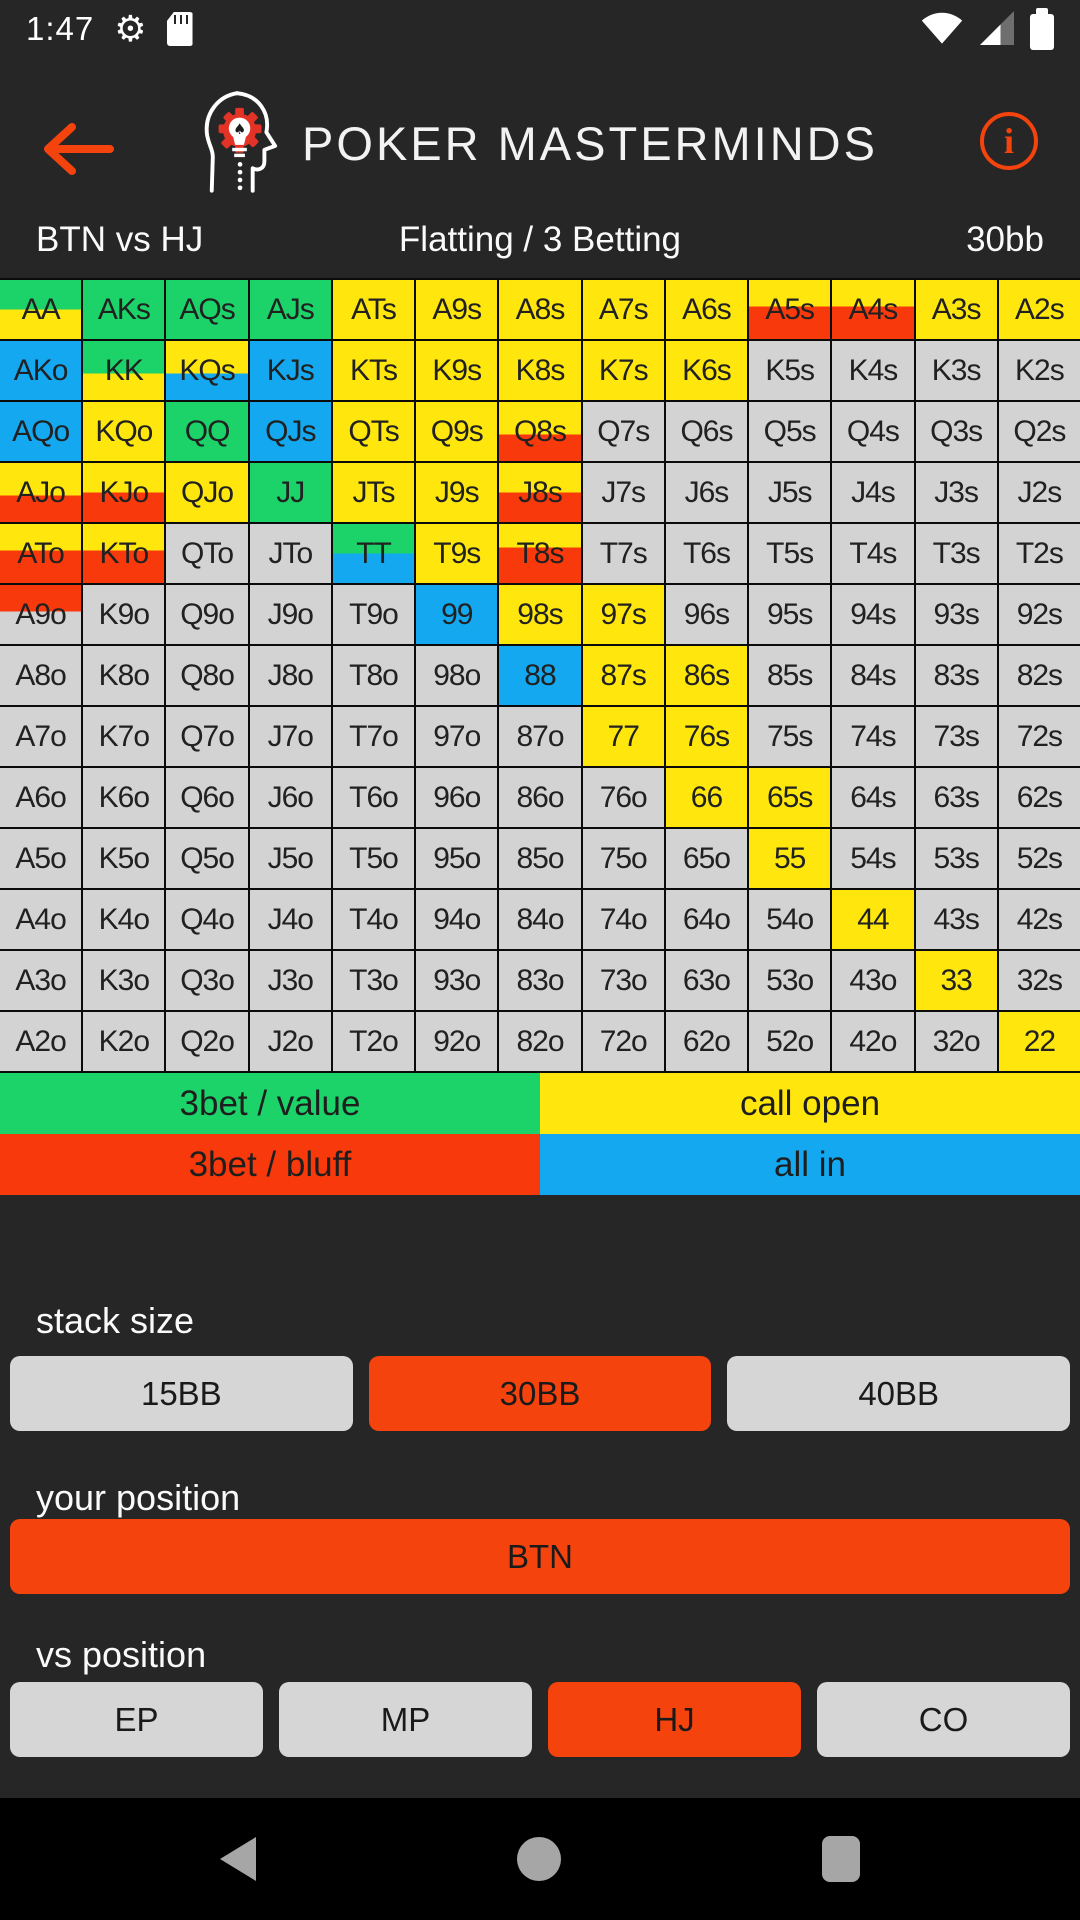 The height and width of the screenshot is (1920, 1080). I want to click on hand-cell-99: 99, so click(457, 614).